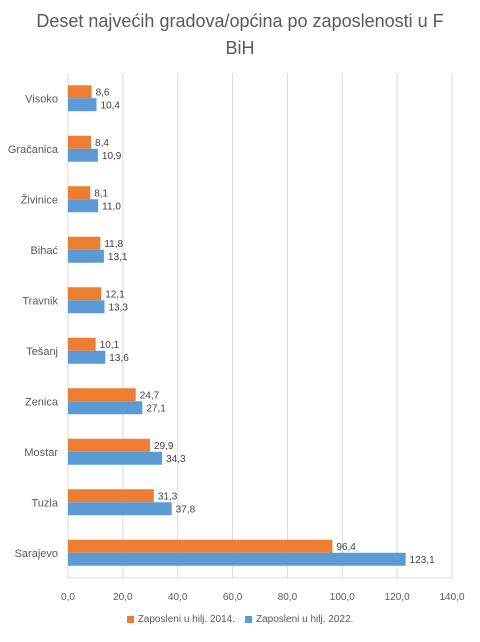 The image size is (480, 642). What do you see at coordinates (178, 597) in the screenshot?
I see `x-tick-label: 40,0` at bounding box center [178, 597].